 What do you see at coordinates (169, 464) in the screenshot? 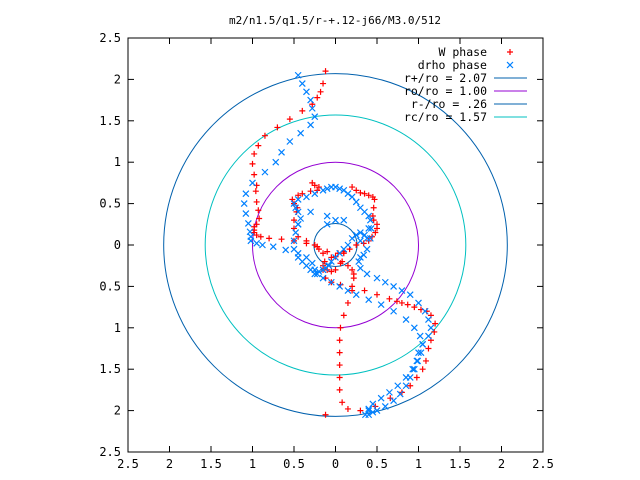
I see `x-tick-label: 2` at bounding box center [169, 464].